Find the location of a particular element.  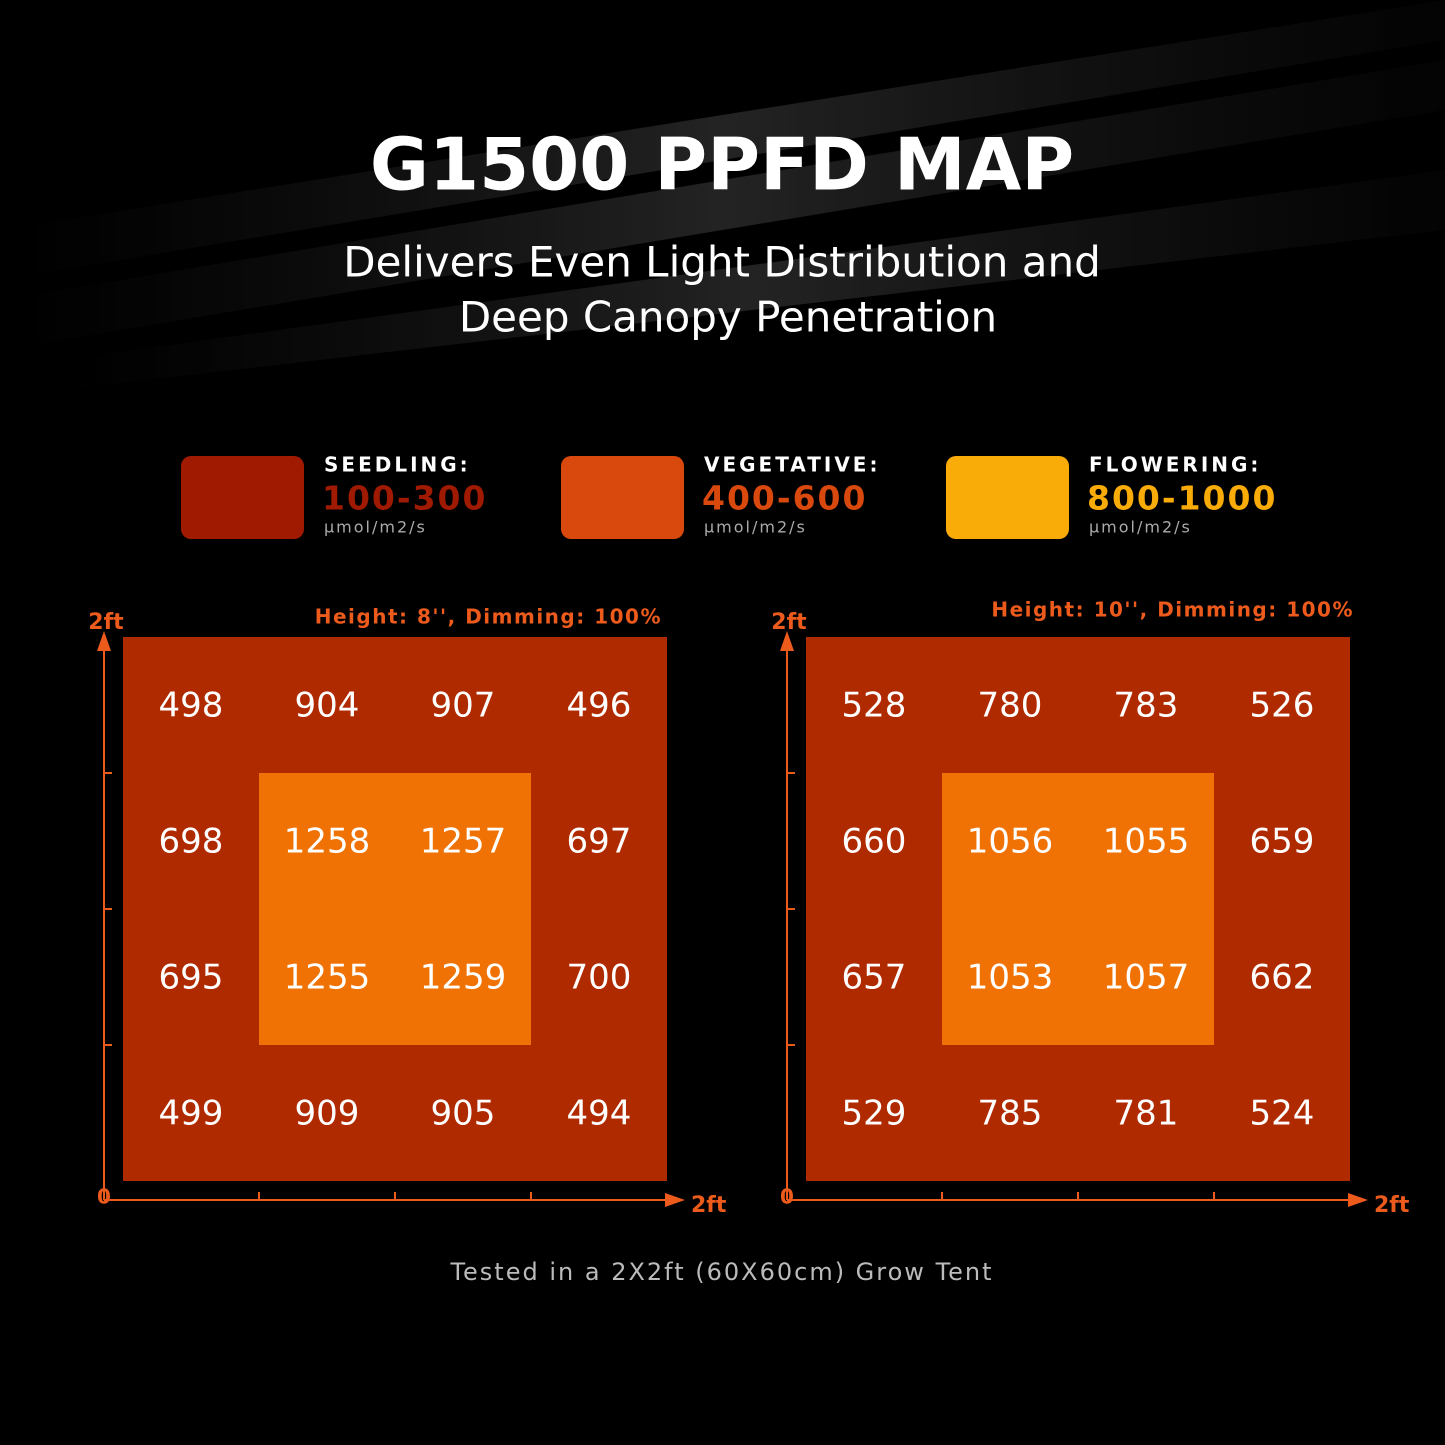

map-caption: Height: 8'', Dimming: 100% is located at coordinates (488, 617).